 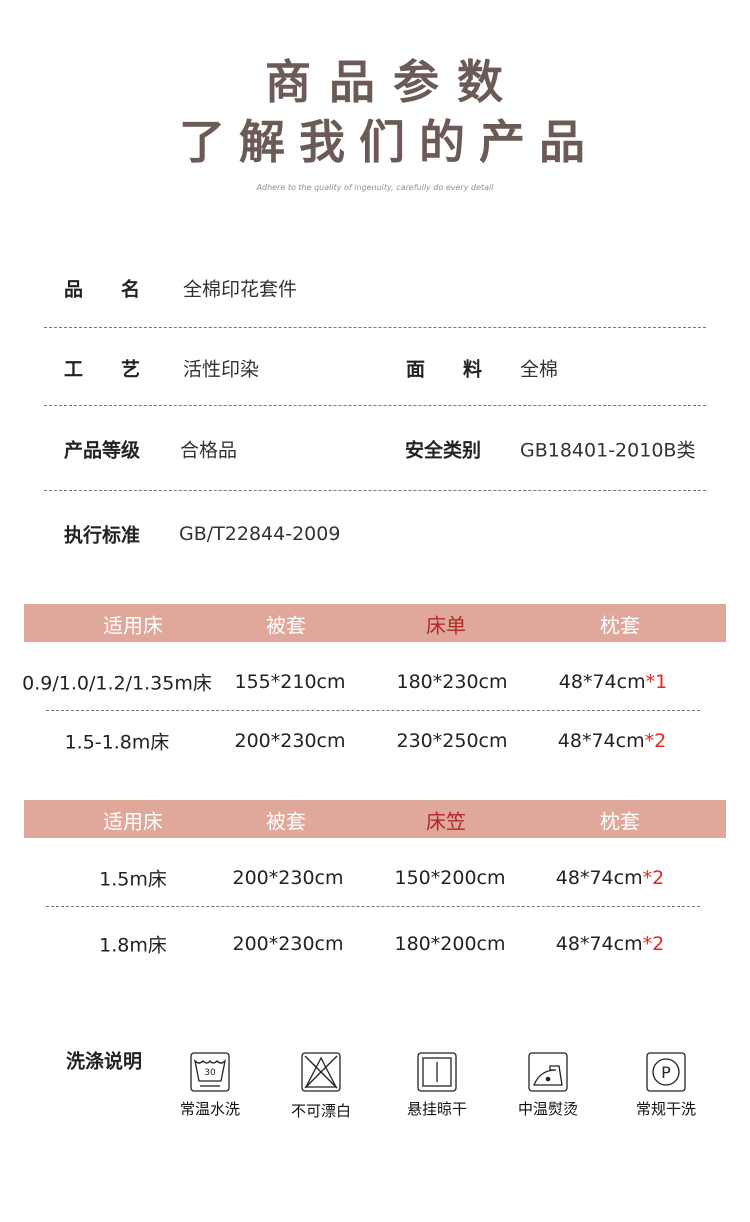 I want to click on spec-craft-value: 活性印染, so click(x=221, y=369).